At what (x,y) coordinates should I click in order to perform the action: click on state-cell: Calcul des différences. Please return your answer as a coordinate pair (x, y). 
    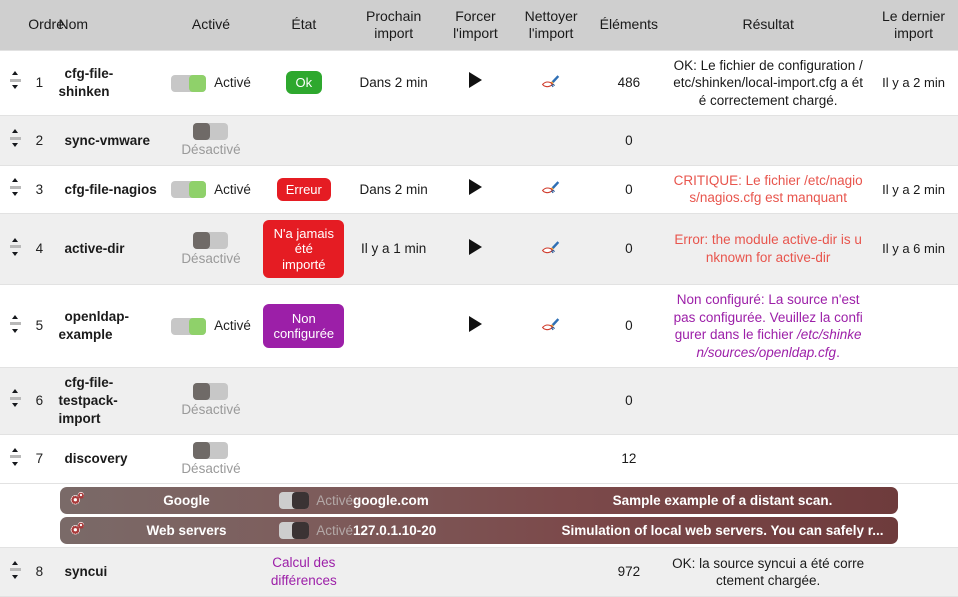
    Looking at the image, I should click on (304, 572).